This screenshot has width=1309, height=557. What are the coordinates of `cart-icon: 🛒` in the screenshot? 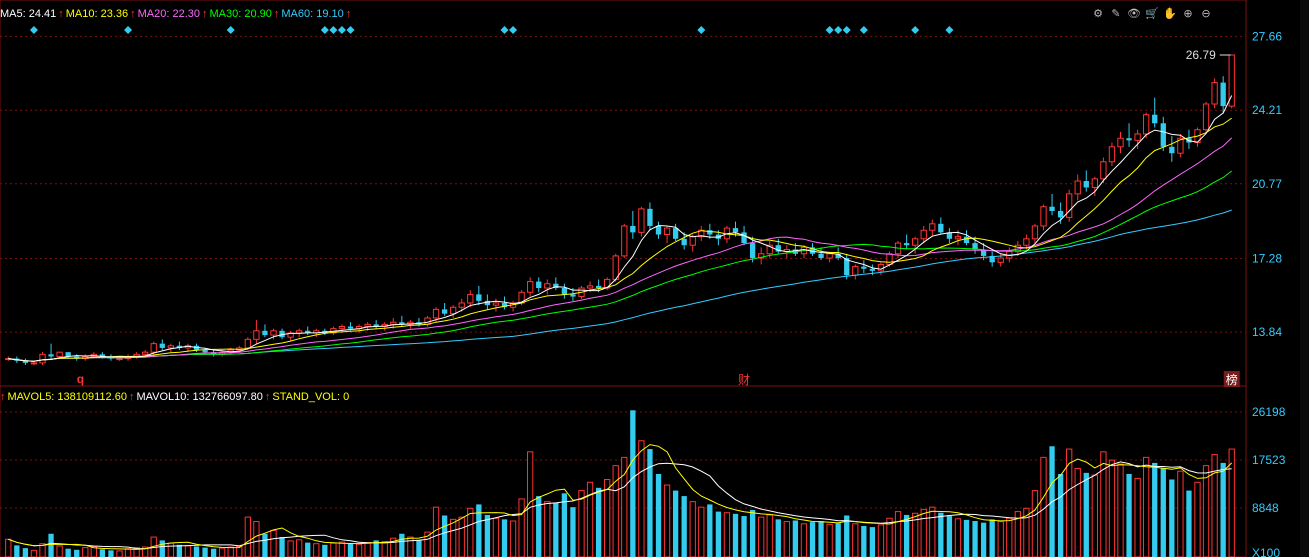 It's located at (1152, 13).